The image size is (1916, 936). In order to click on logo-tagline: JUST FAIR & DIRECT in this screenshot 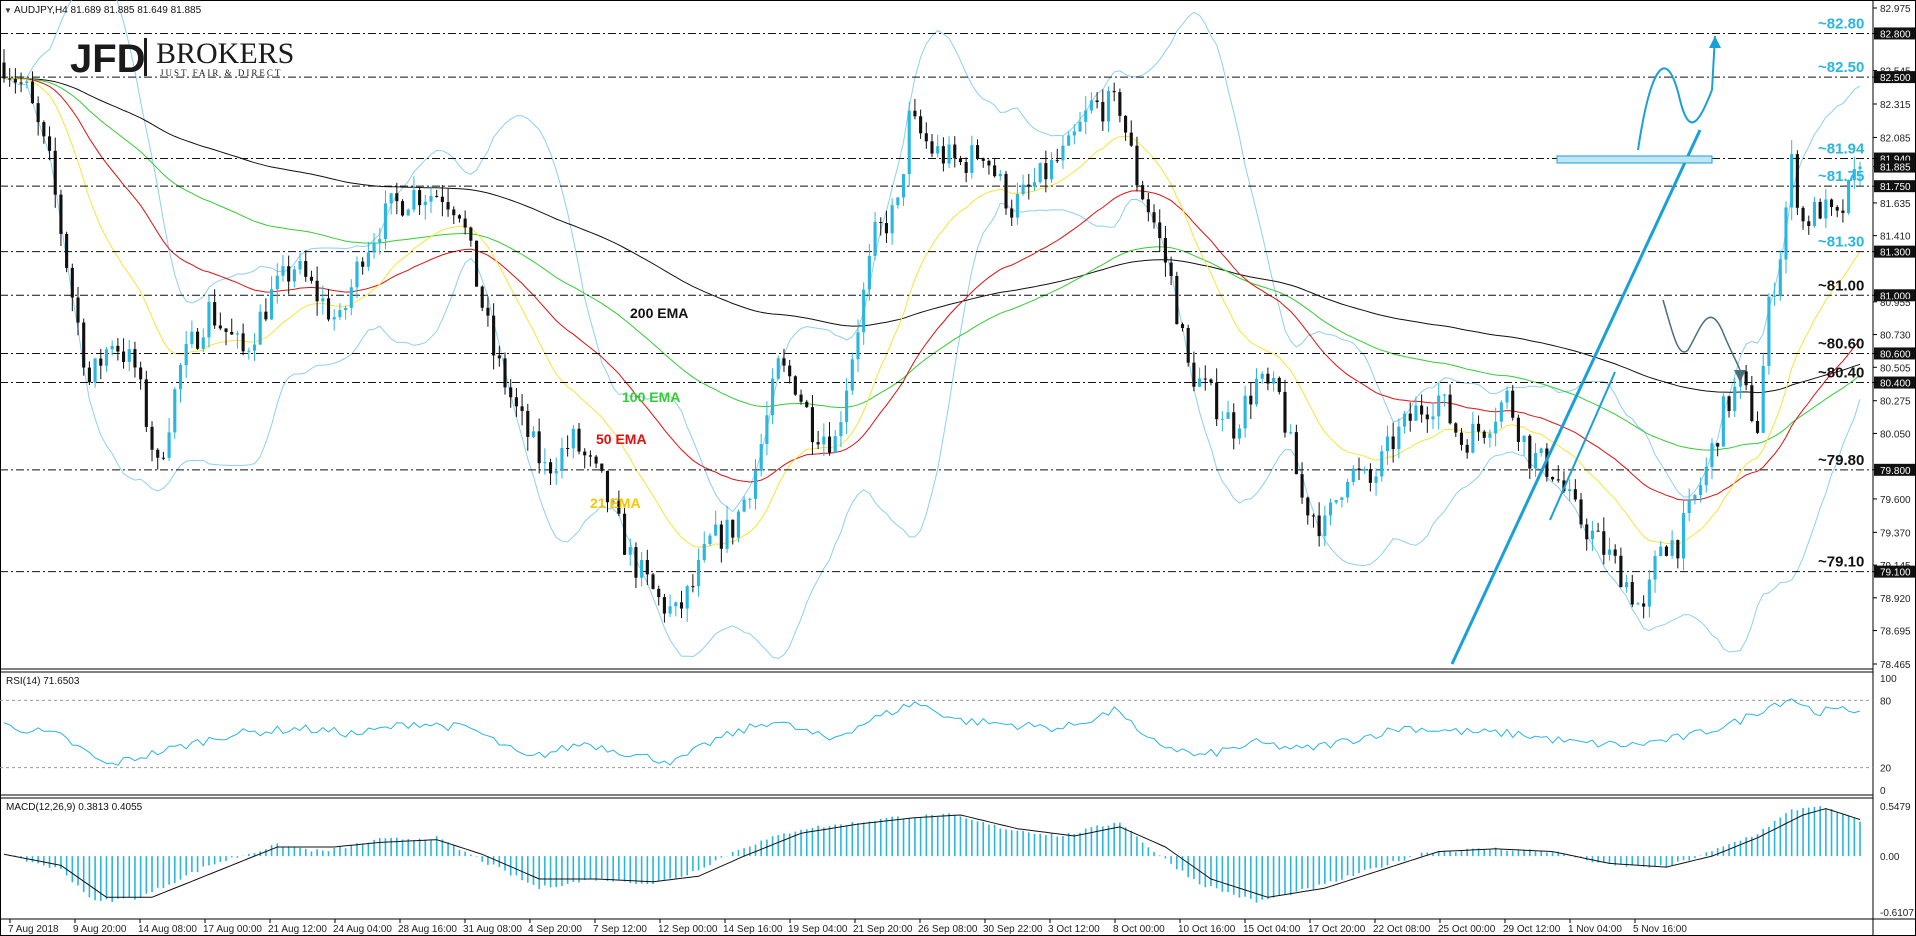, I will do `click(221, 73)`.